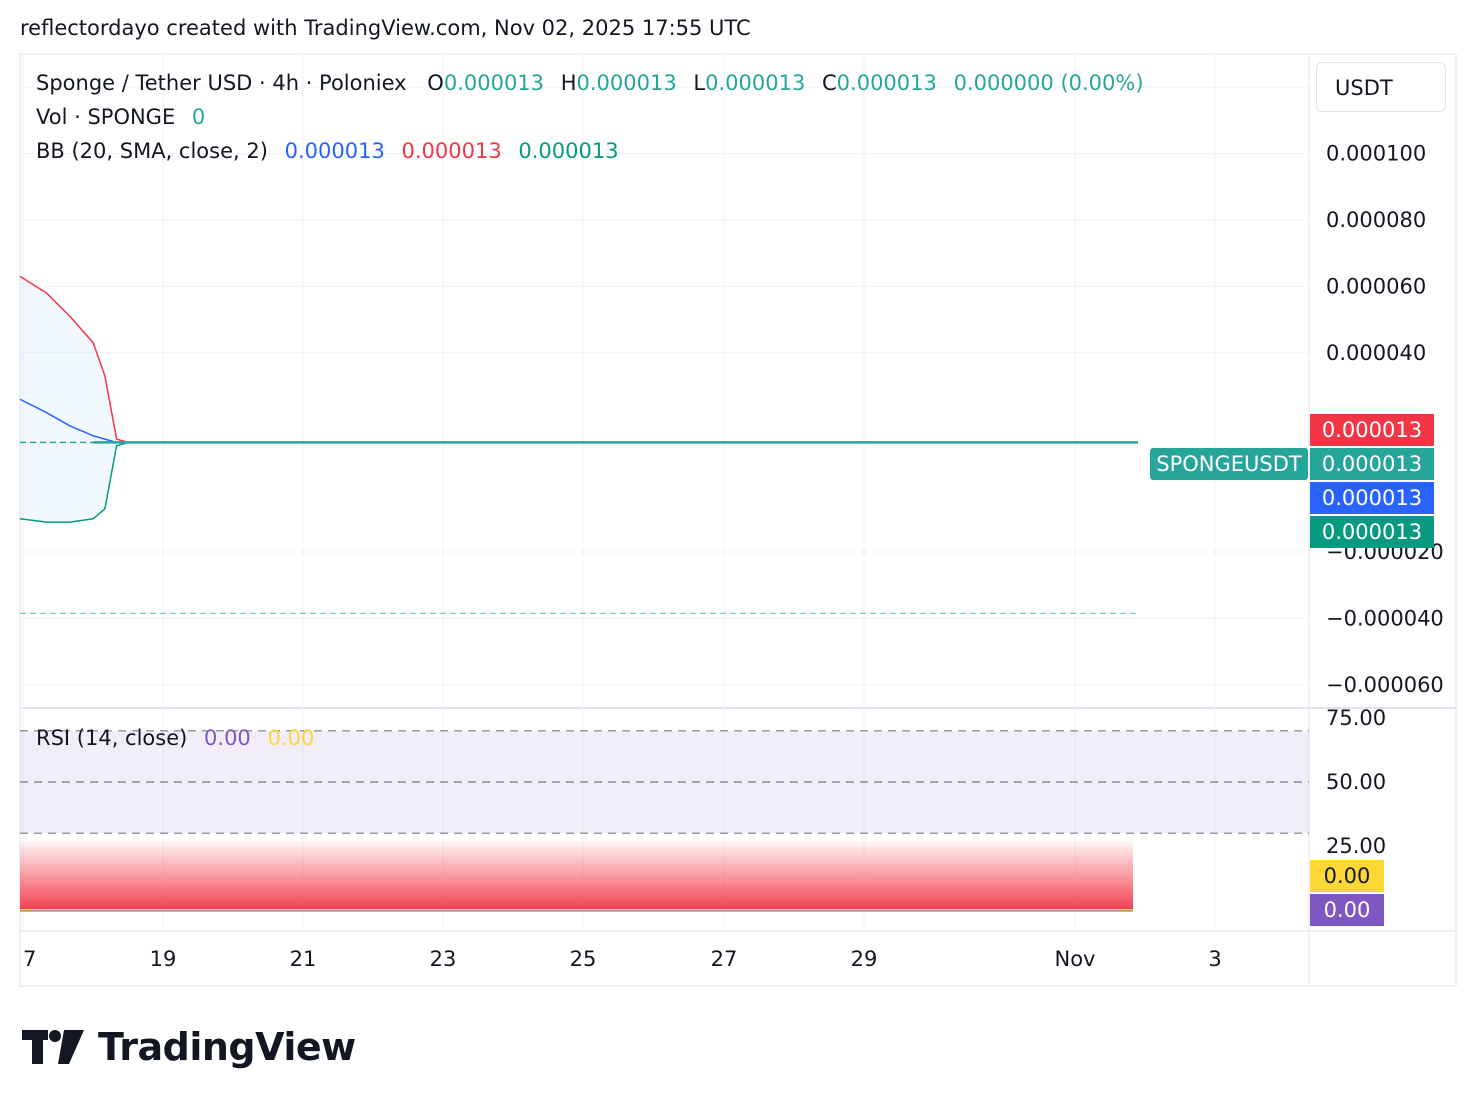 Image resolution: width=1476 pixels, height=1106 pixels. I want to click on open-label: O, so click(435, 83).